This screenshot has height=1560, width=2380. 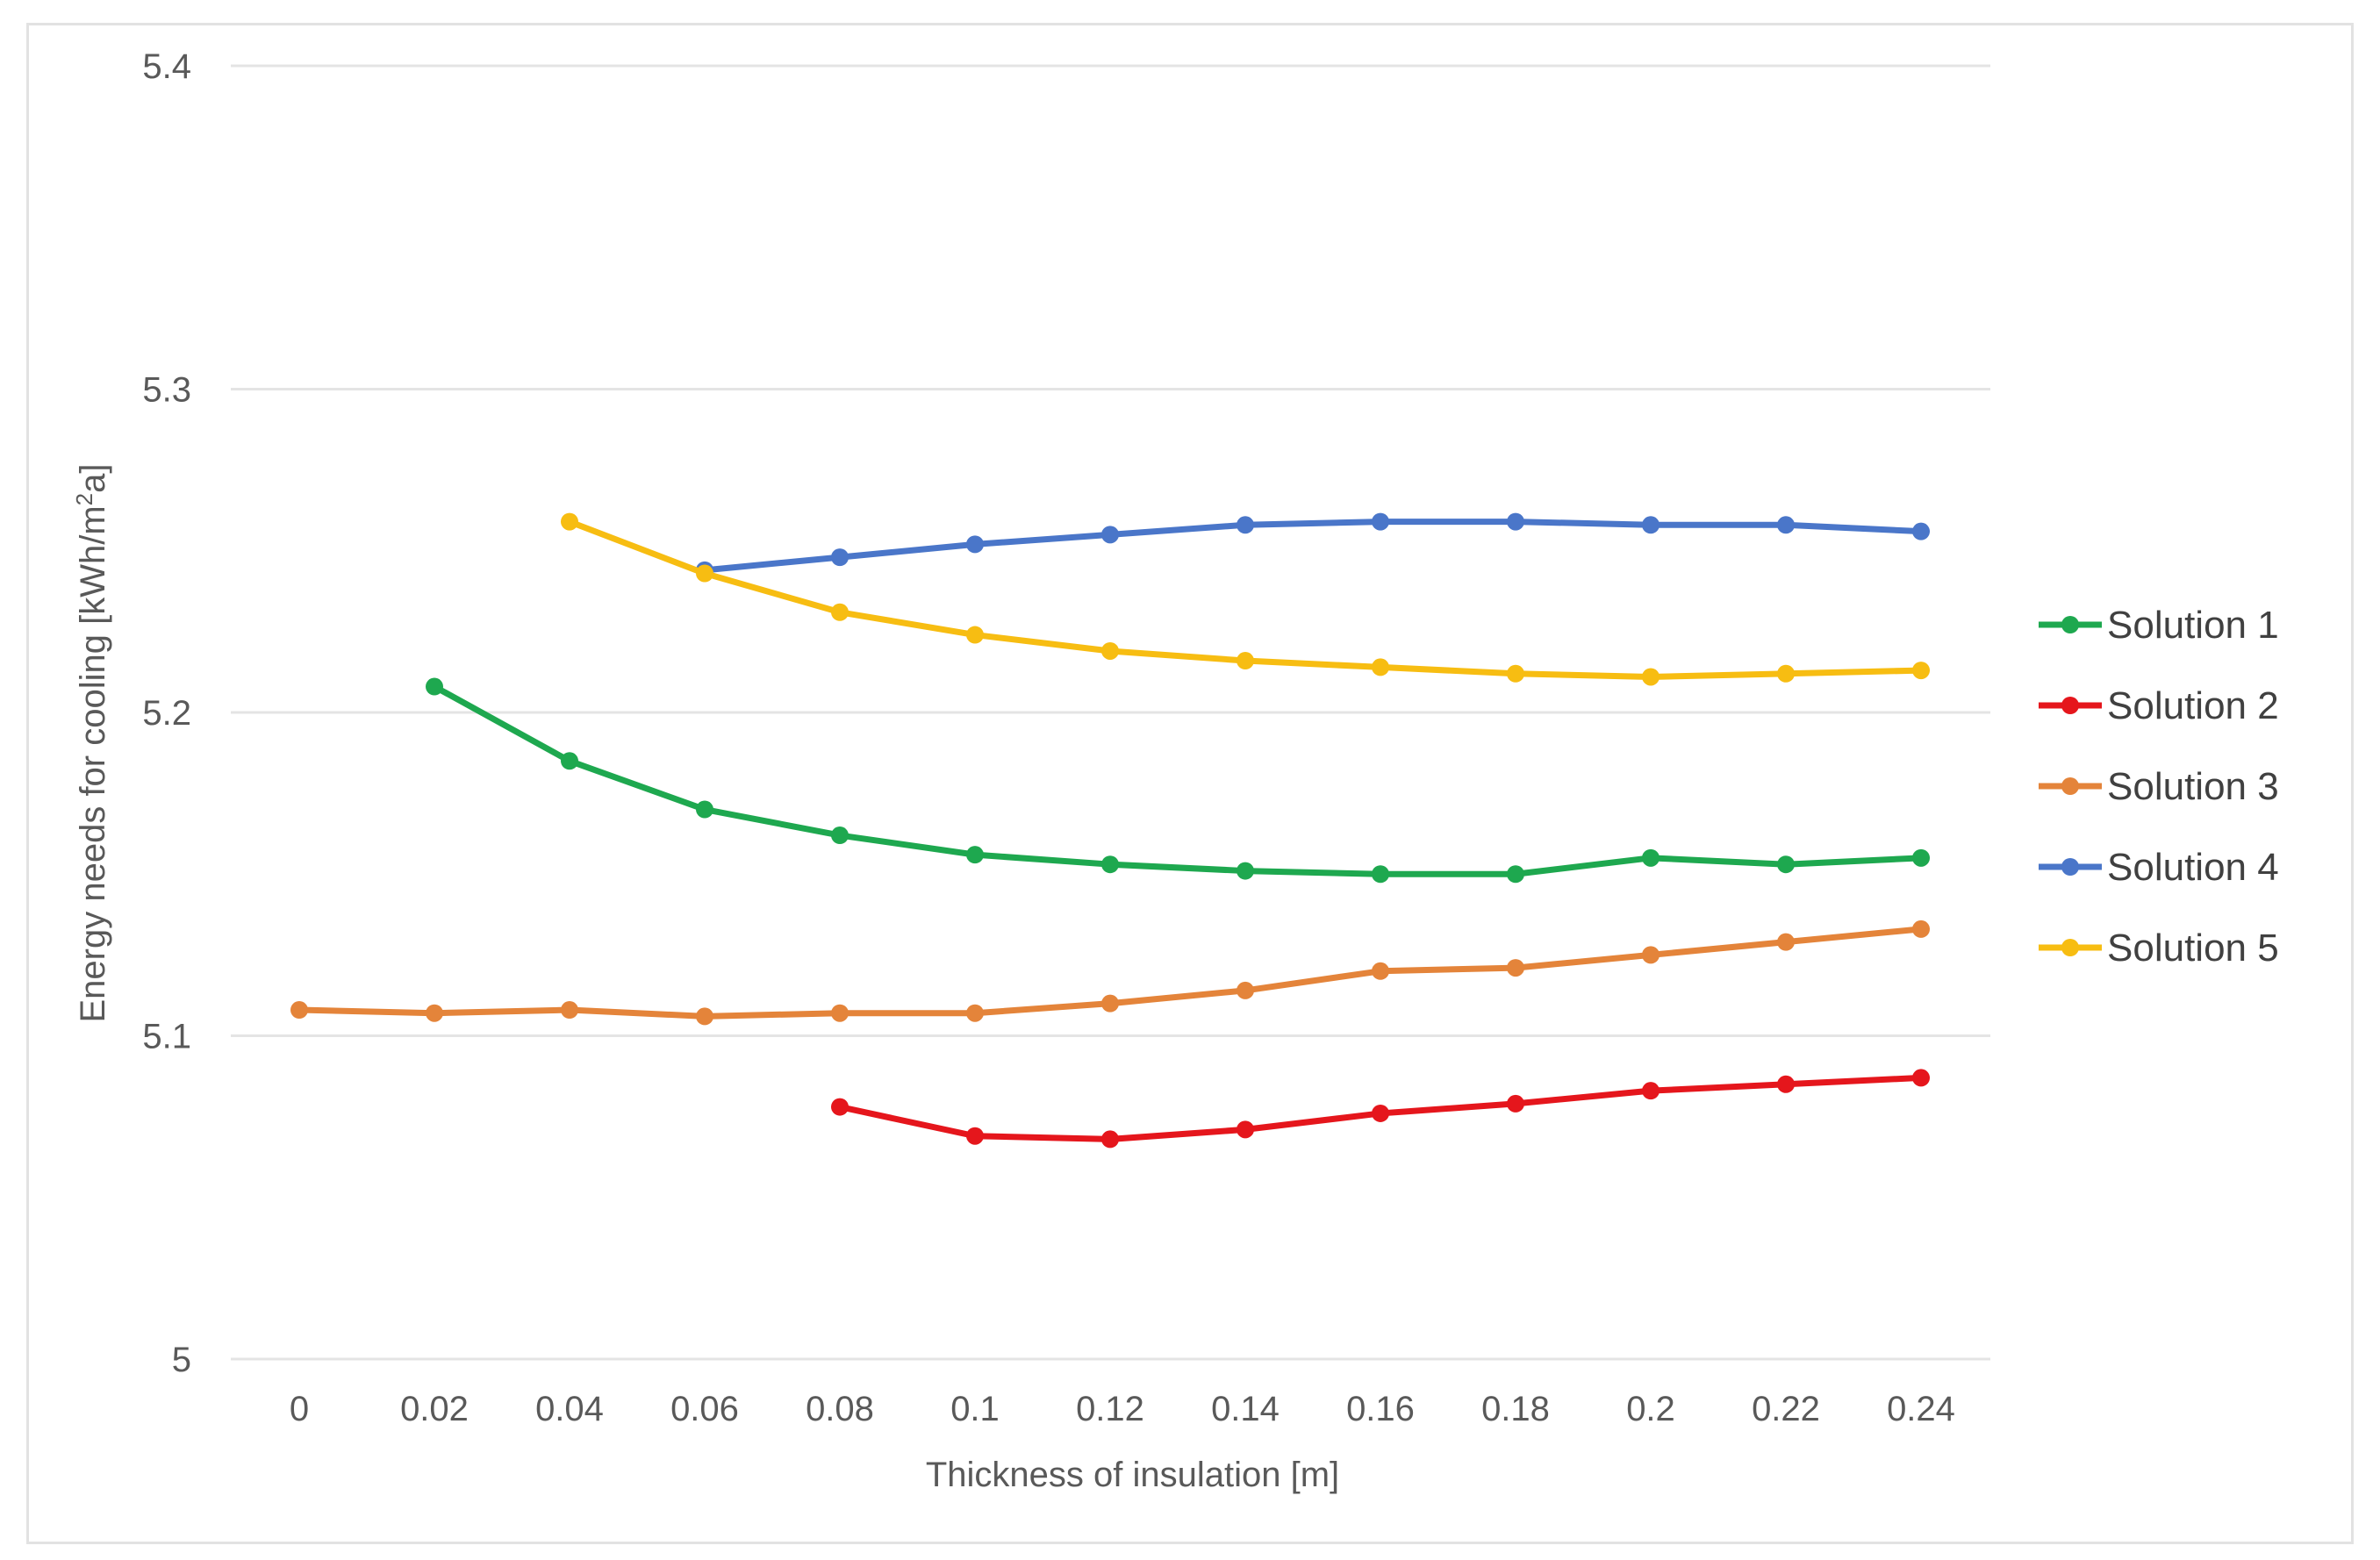 I want to click on x-tick-label: 0.04, so click(x=569, y=1409).